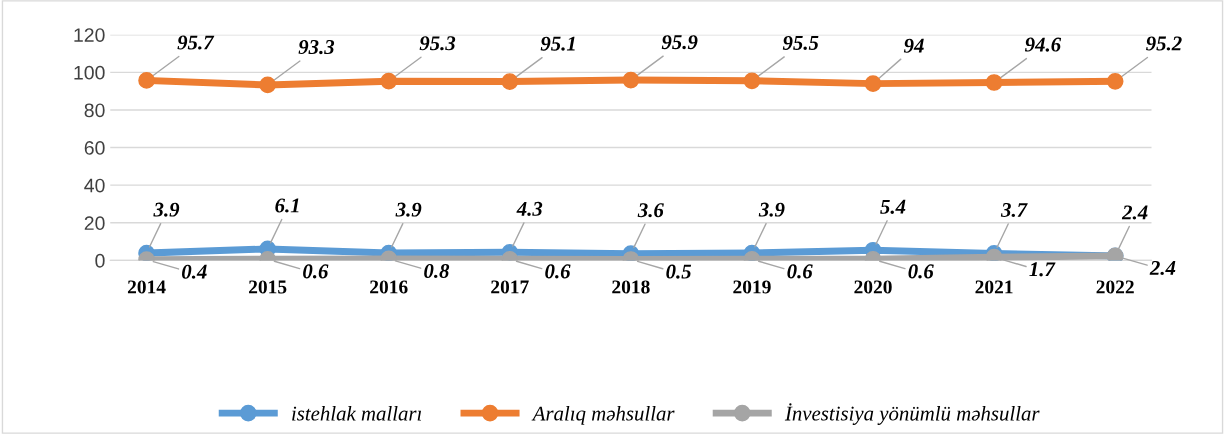  I want to click on data-label: 95.9, so click(679, 42).